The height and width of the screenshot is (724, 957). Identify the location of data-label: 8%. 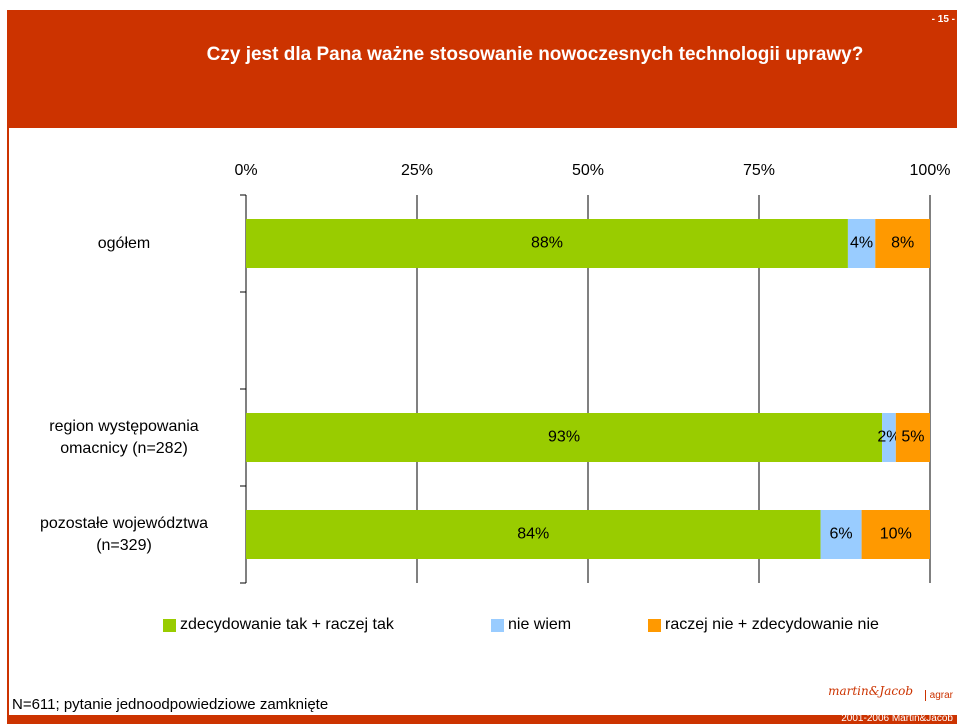
(902, 243).